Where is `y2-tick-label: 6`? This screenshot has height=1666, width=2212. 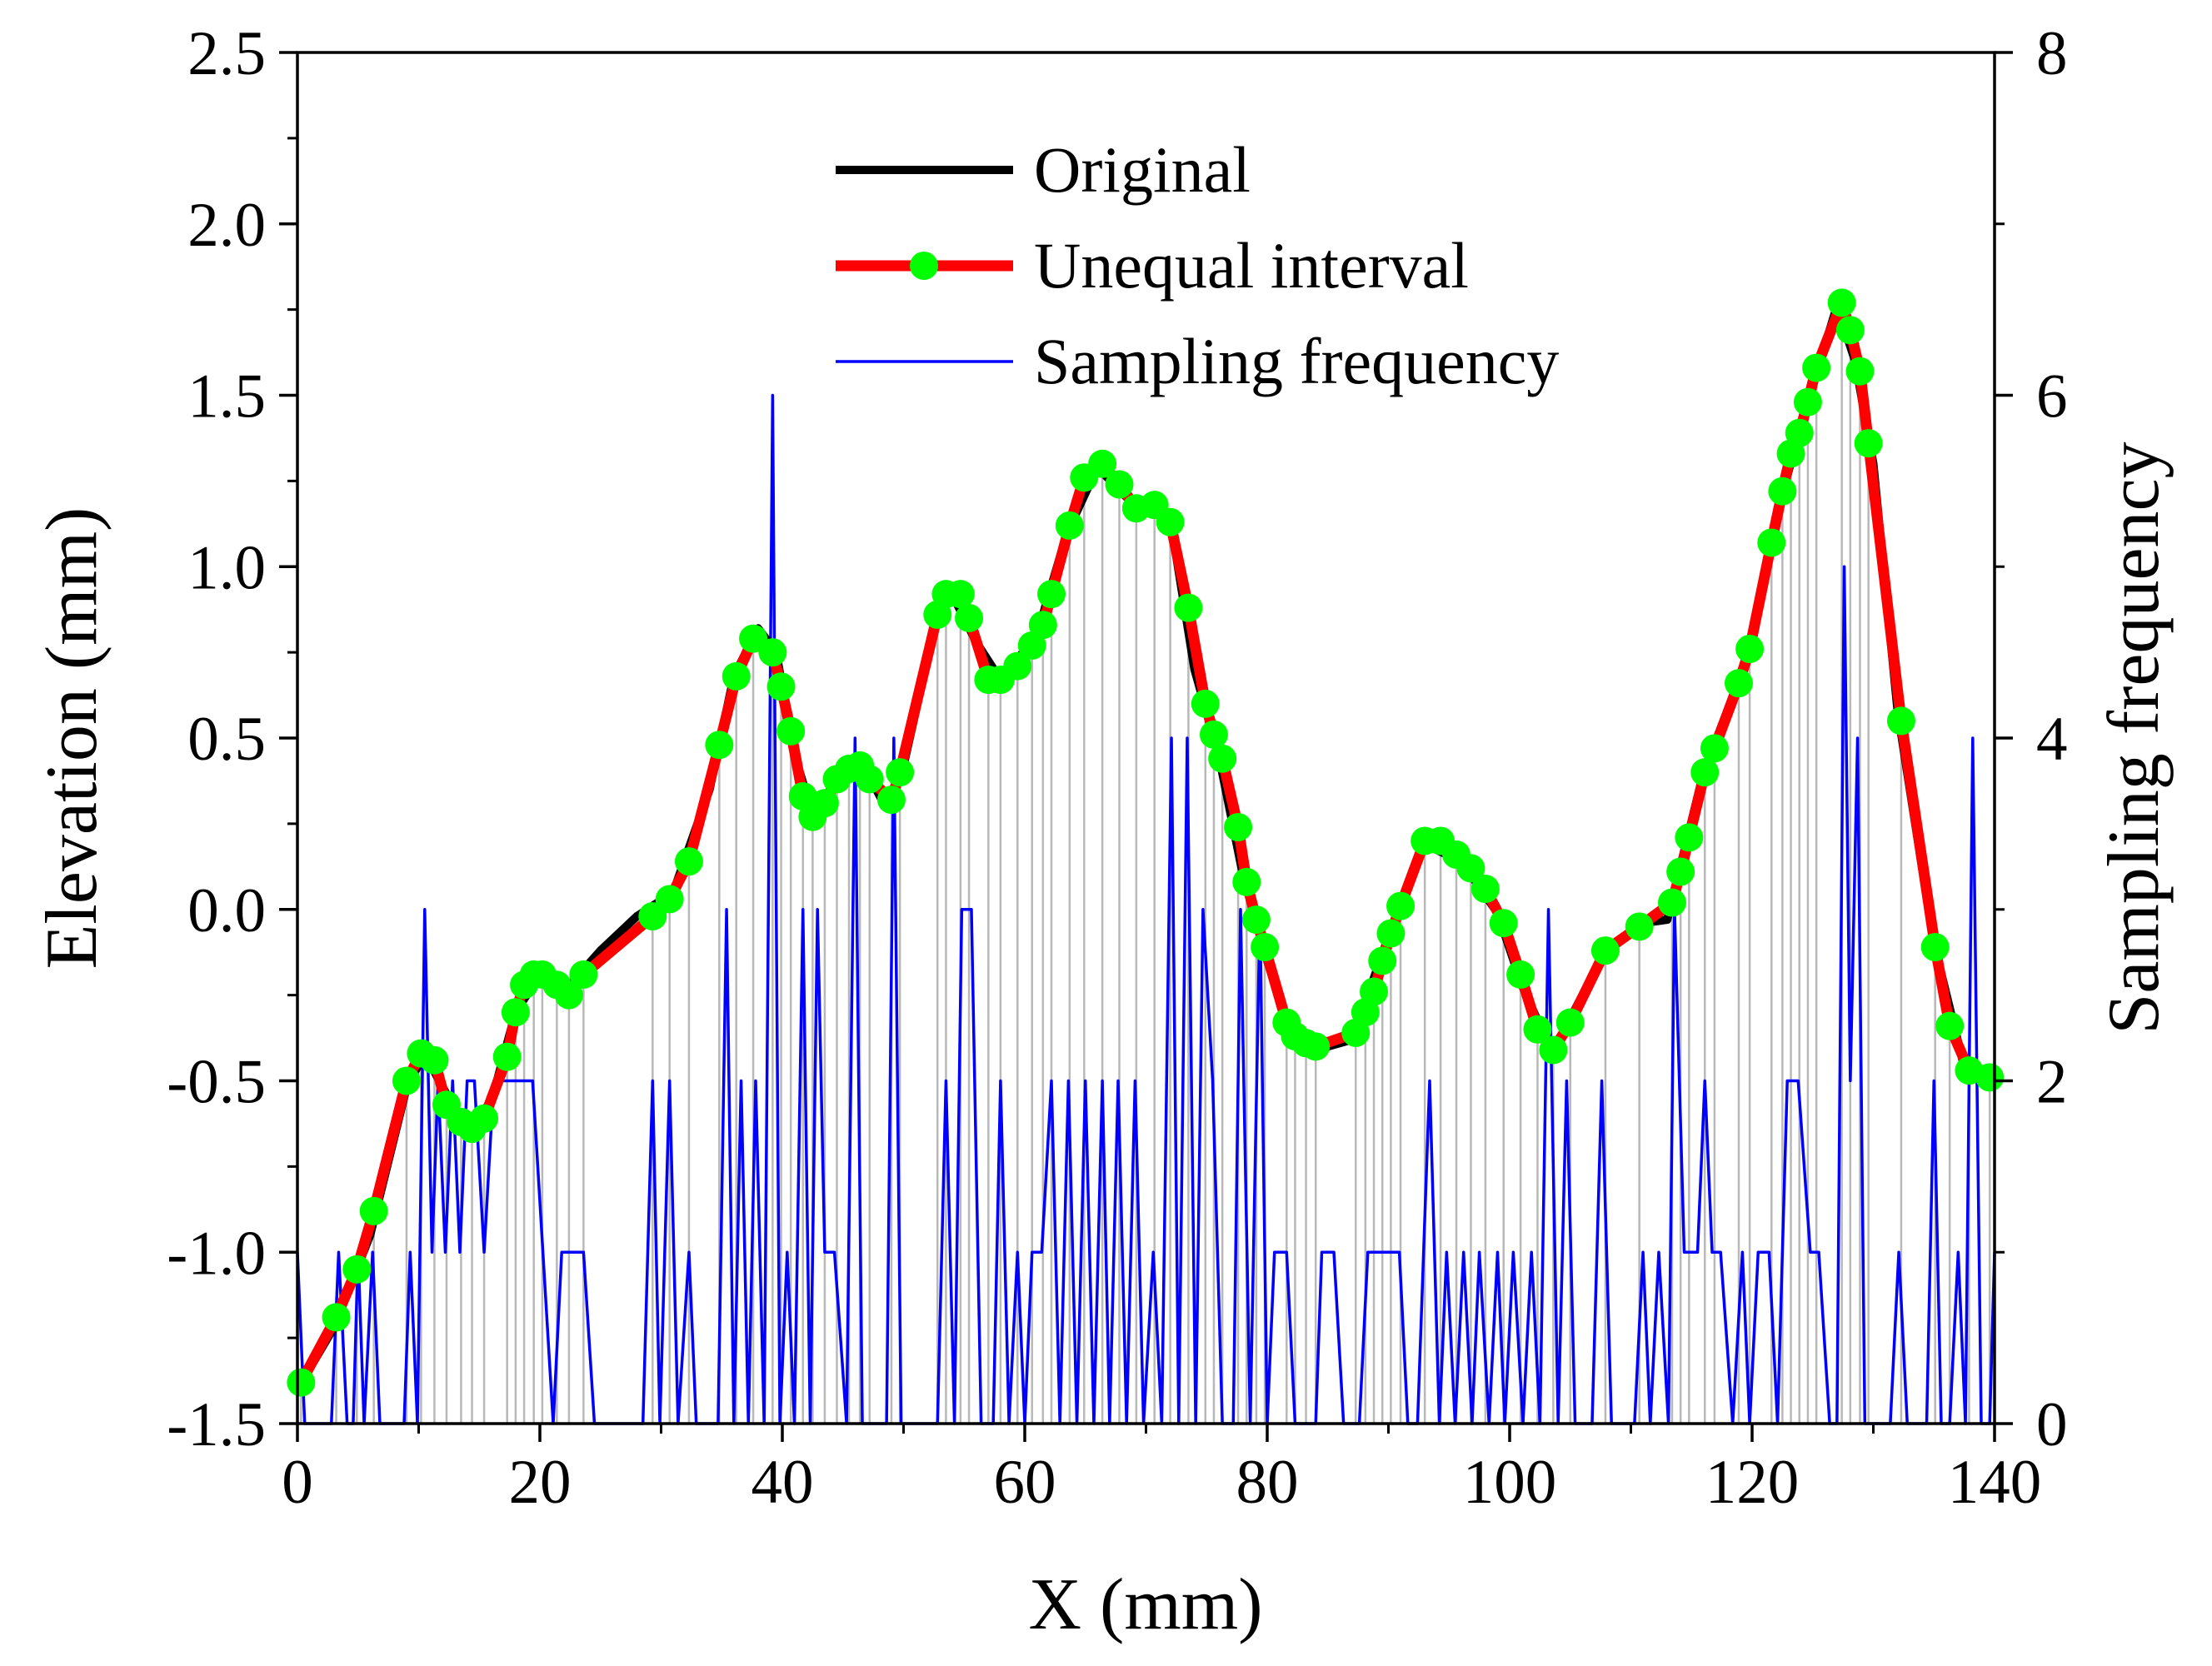 y2-tick-label: 6 is located at coordinates (2052, 396).